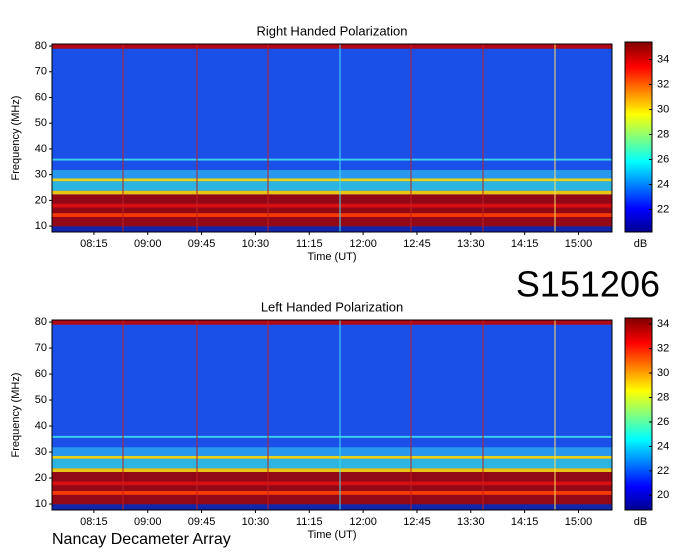  I want to click on colorbar-tick-label: 20, so click(663, 495).